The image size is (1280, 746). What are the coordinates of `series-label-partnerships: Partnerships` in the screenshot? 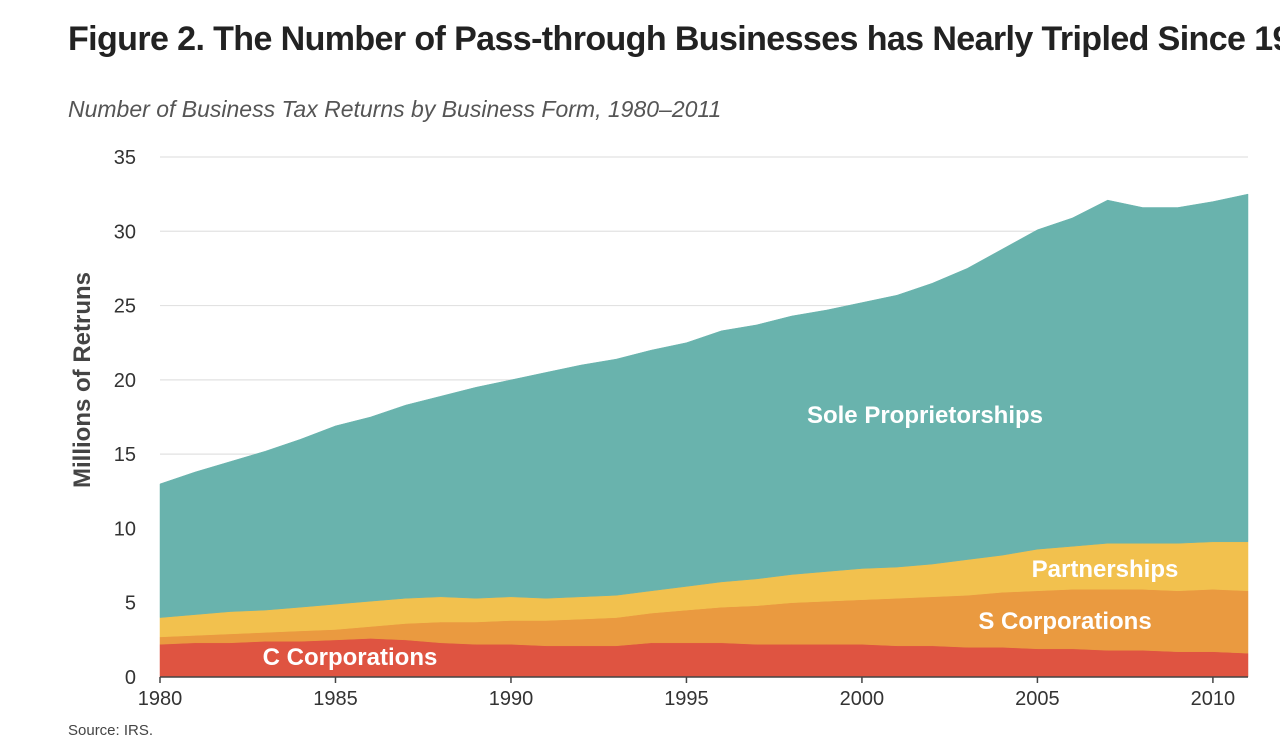 It's located at (1105, 569).